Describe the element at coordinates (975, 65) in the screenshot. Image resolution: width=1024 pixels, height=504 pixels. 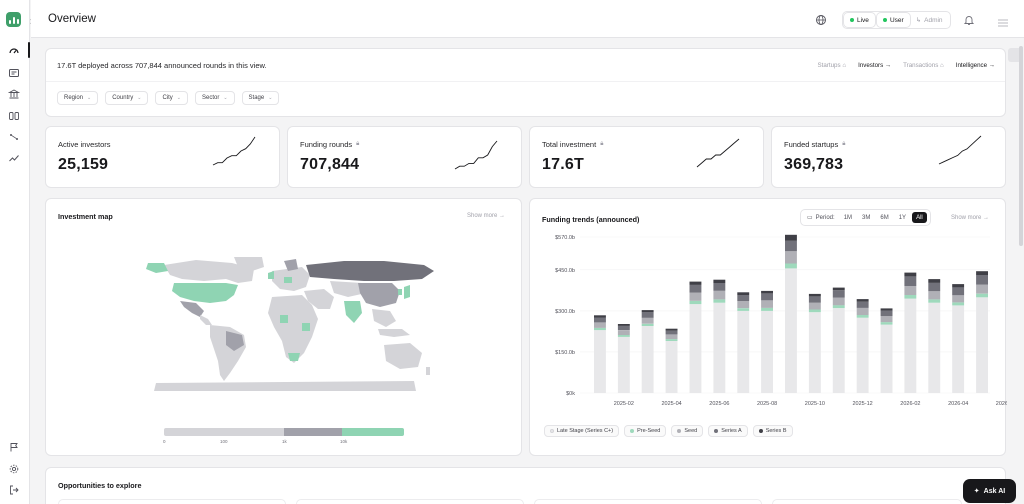
I see `view-tab-intelligence: Intelligence →` at that location.